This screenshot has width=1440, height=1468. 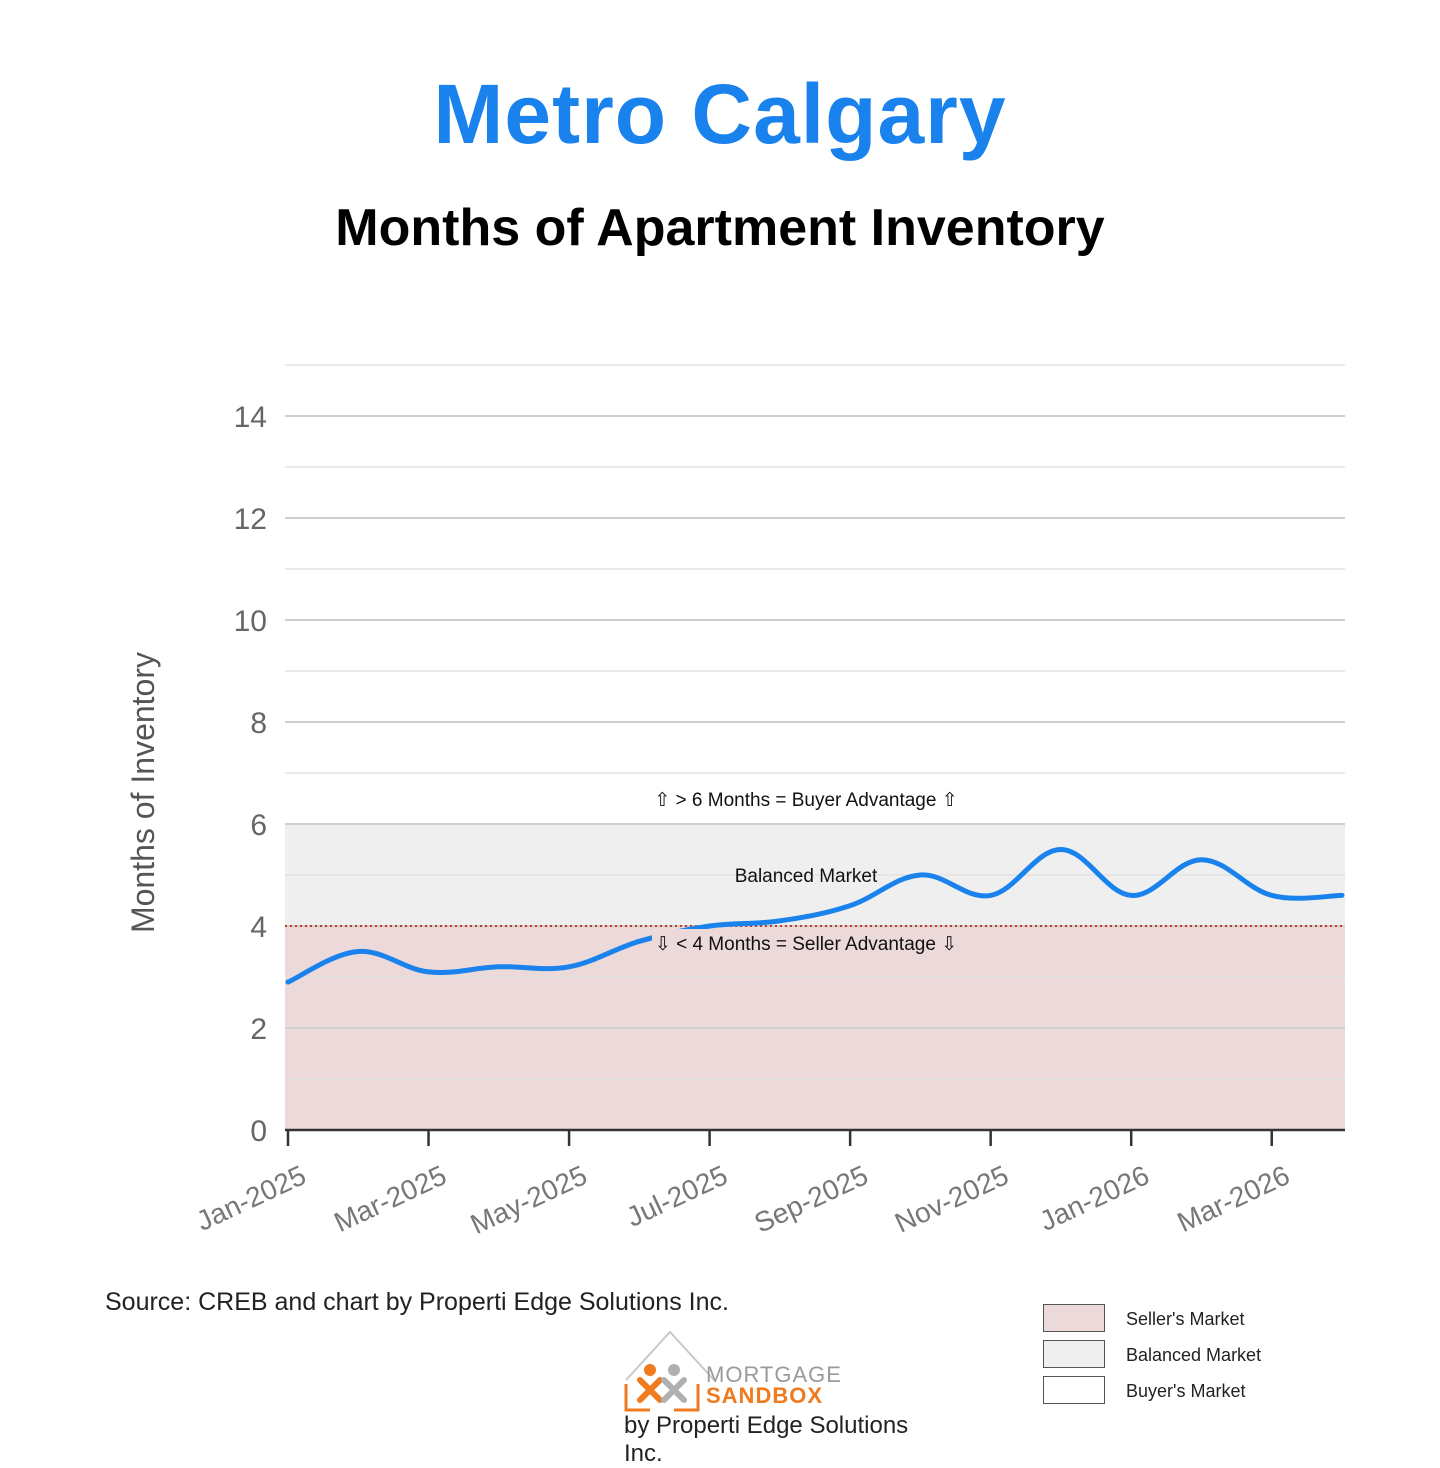 What do you see at coordinates (774, 1374) in the screenshot?
I see `logo-text-mortgage: MORTGAGE` at bounding box center [774, 1374].